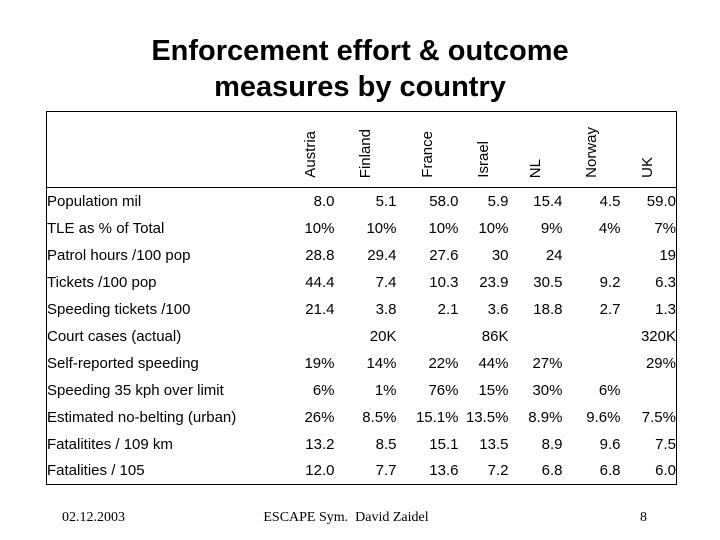 This screenshot has height=540, width=720. Describe the element at coordinates (362, 471) in the screenshot. I see `table-row: Fatalities / 105 12.0 7.7 13.6 7.2 6.8 6.8 6.0` at that location.